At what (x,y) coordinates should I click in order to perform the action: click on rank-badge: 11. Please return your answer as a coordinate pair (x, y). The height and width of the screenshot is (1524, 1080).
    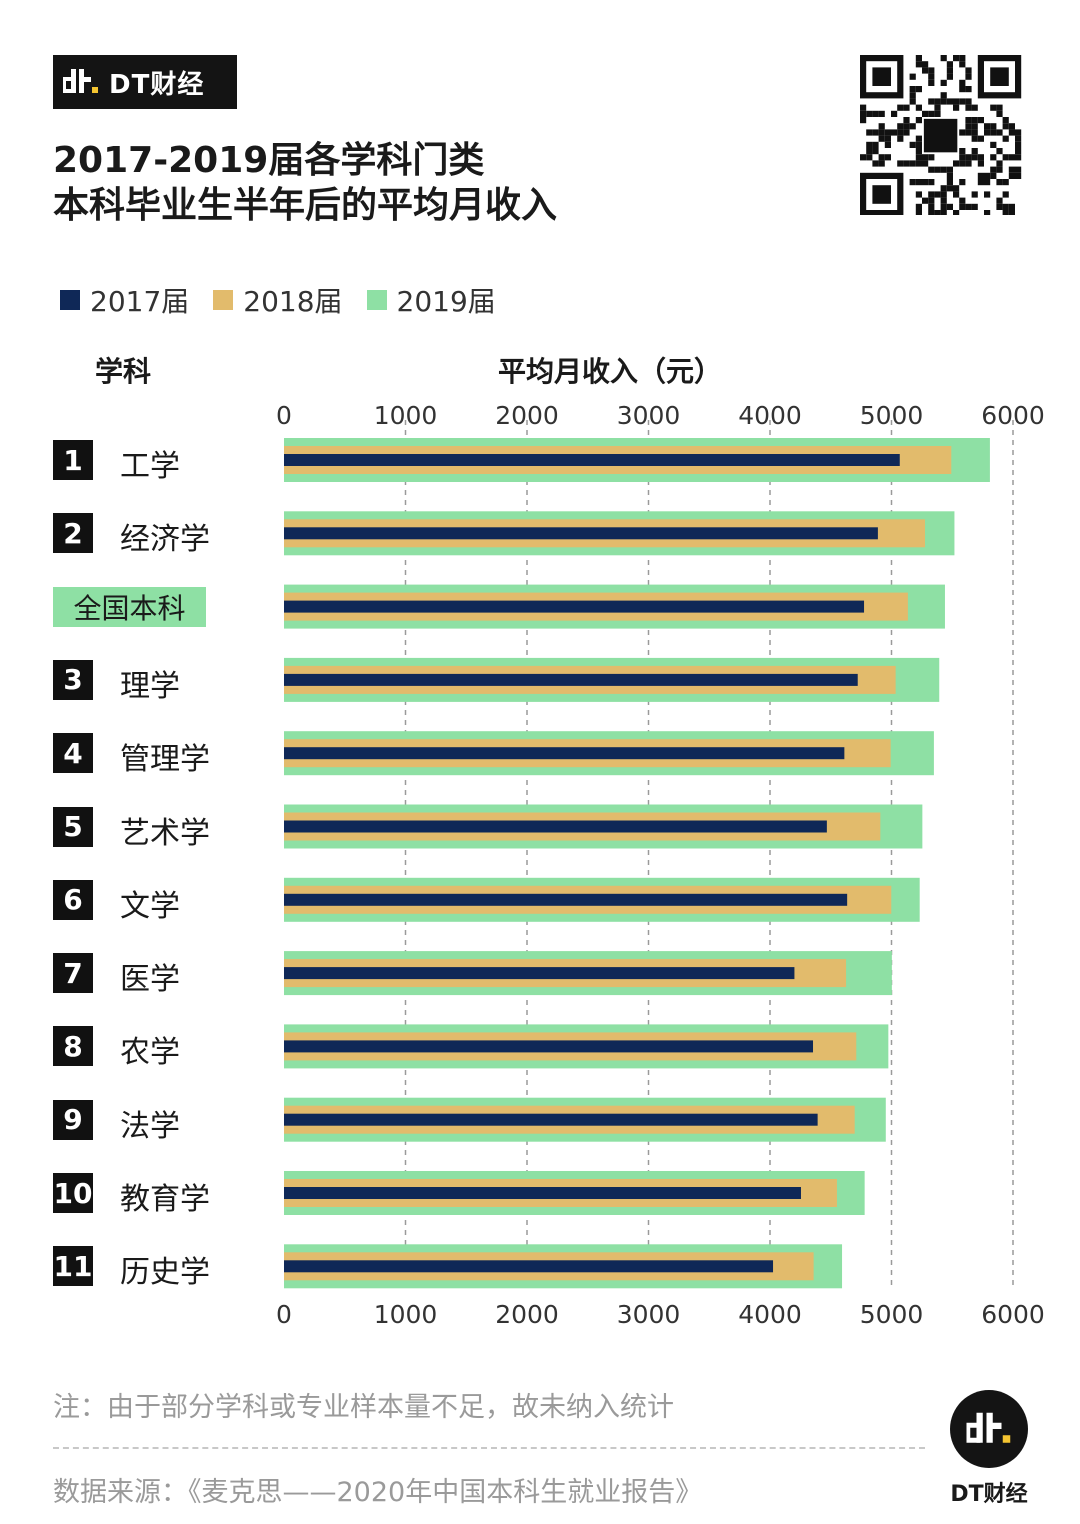
    Looking at the image, I should click on (73, 1266).